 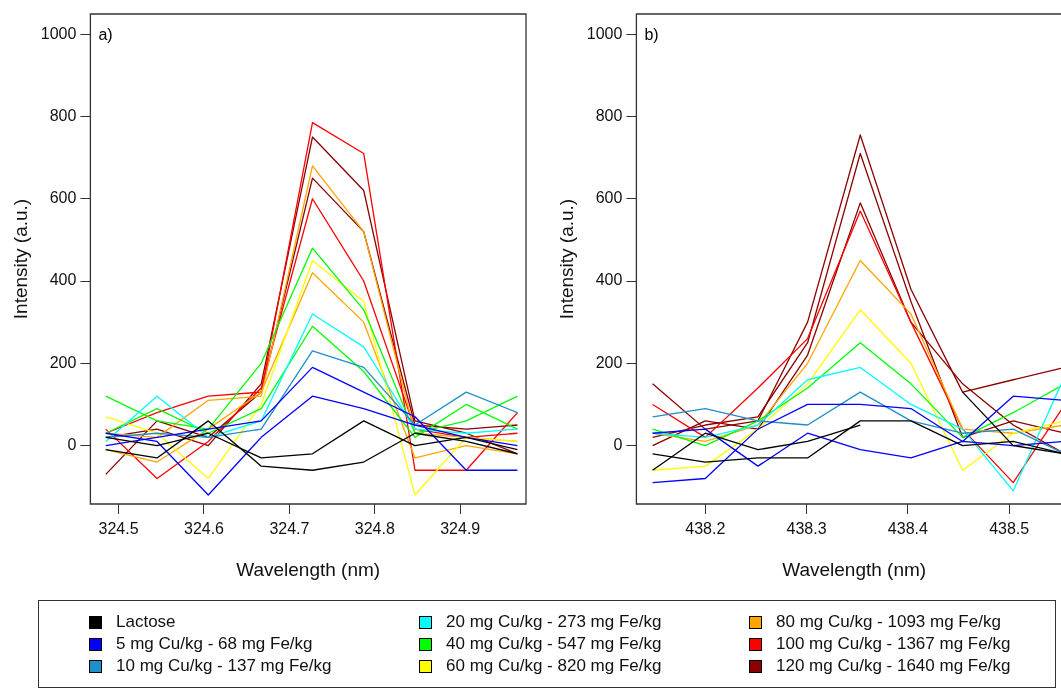 What do you see at coordinates (105, 35) in the screenshot?
I see `annotation: a)` at bounding box center [105, 35].